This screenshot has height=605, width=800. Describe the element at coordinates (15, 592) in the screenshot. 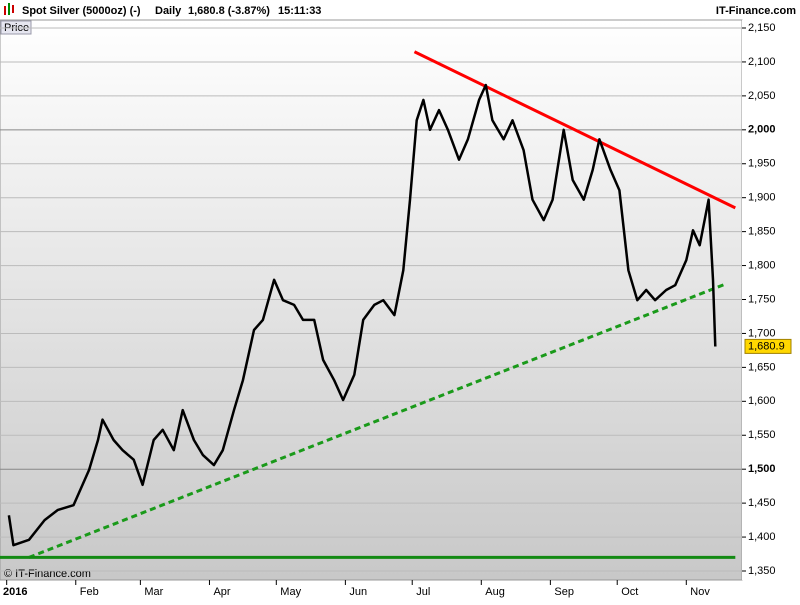

I see `x-tick-label: 2016` at that location.